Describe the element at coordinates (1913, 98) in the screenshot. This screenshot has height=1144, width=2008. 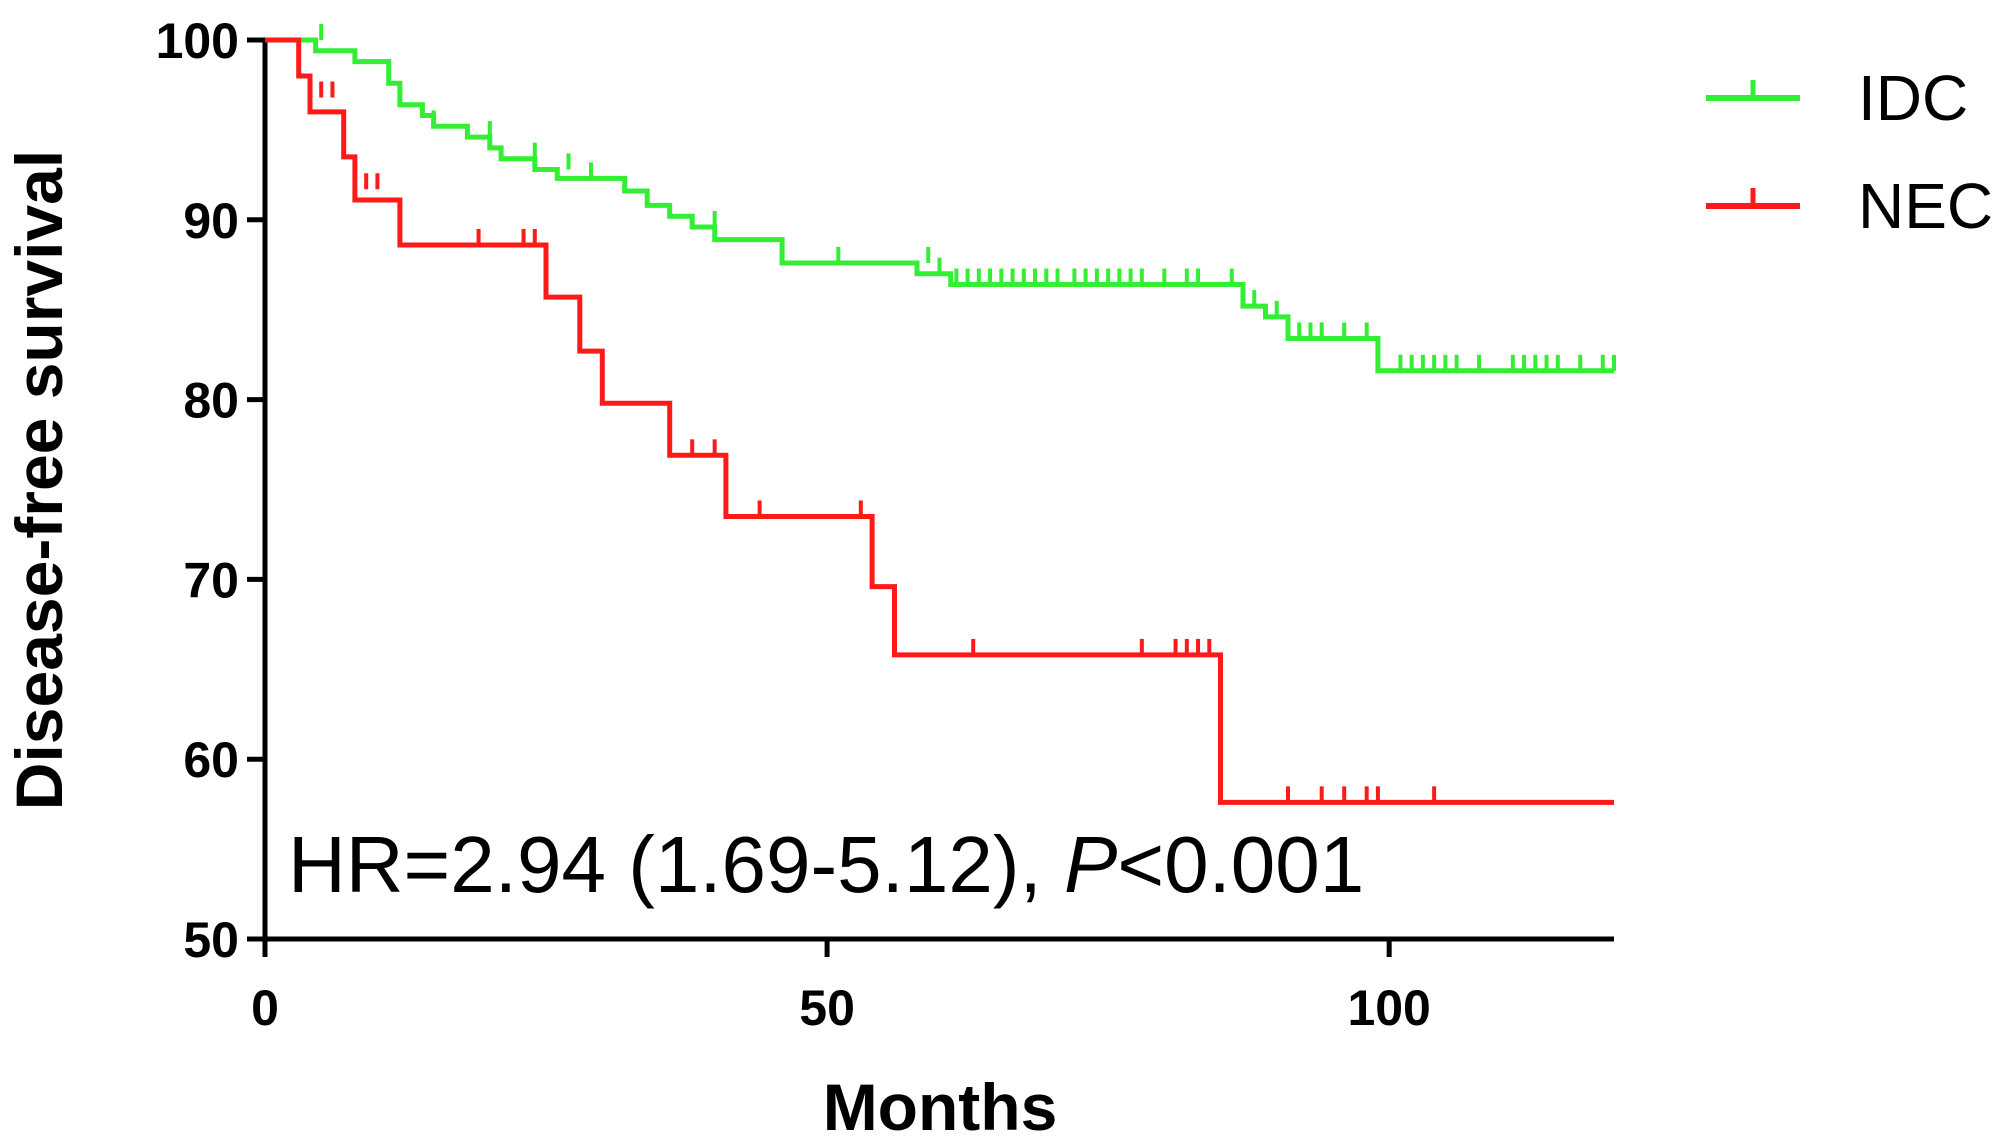
I see `legend-label-idc: IDC` at that location.